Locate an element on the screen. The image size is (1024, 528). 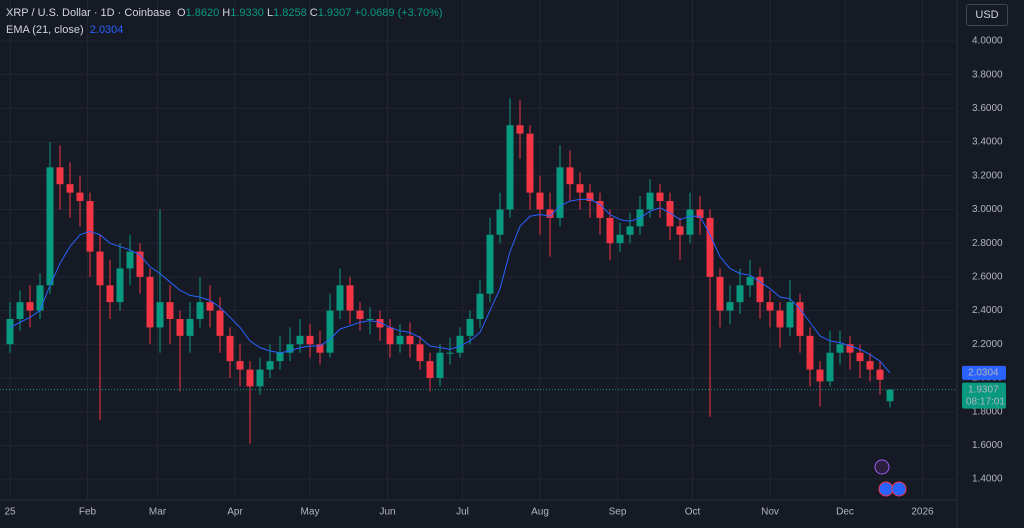
ema-axis-label: 2.0304 is located at coordinates (983, 373).